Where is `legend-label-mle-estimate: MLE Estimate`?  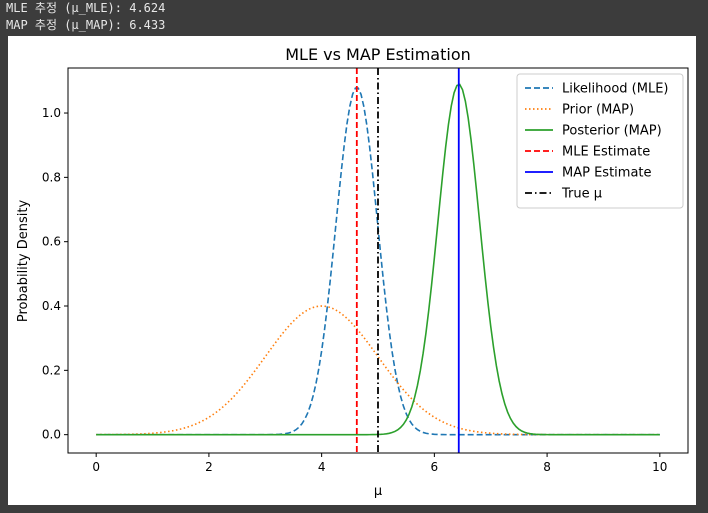 legend-label-mle-estimate: MLE Estimate is located at coordinates (606, 152).